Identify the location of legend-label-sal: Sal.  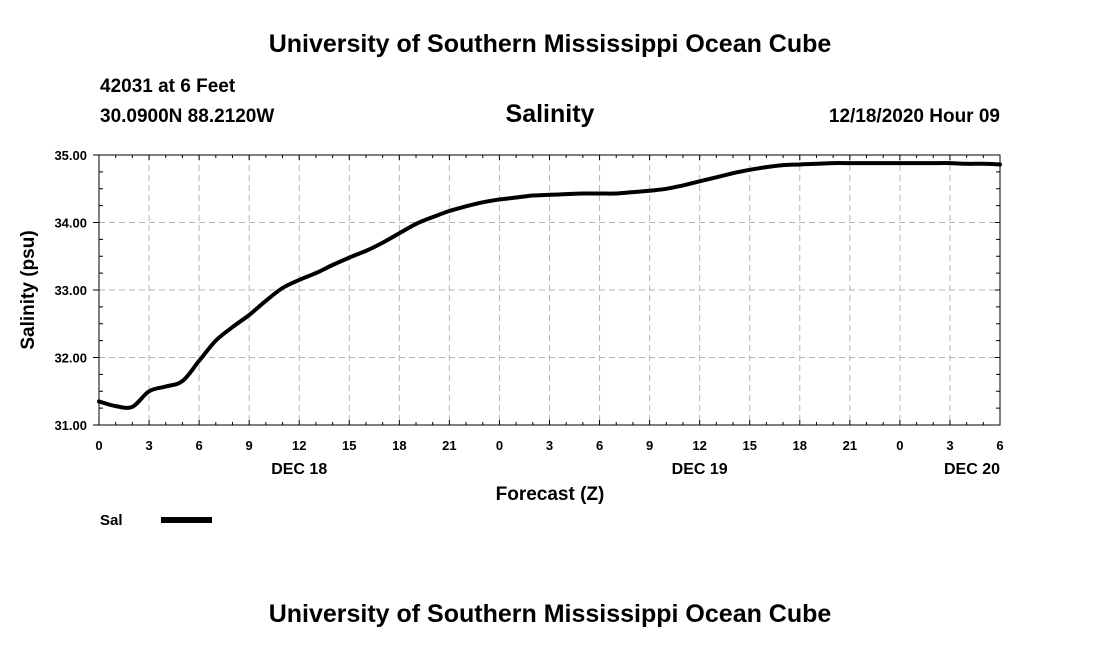
(111, 520).